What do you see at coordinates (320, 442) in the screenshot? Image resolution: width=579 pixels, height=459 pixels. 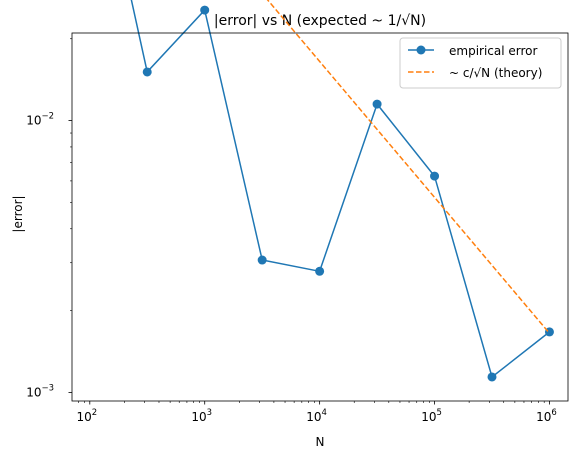 I see `x-axis-label: N` at bounding box center [320, 442].